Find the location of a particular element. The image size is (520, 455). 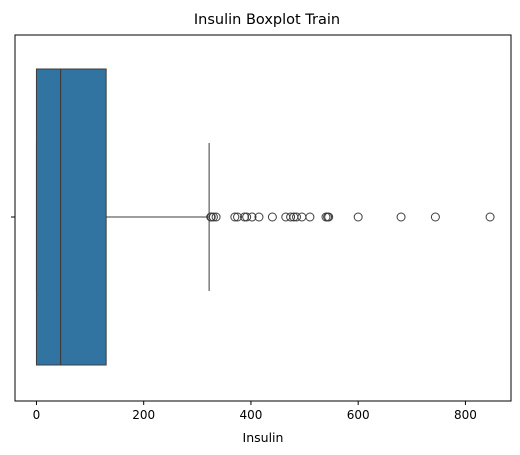

x-tick-label: 600 is located at coordinates (358, 415).